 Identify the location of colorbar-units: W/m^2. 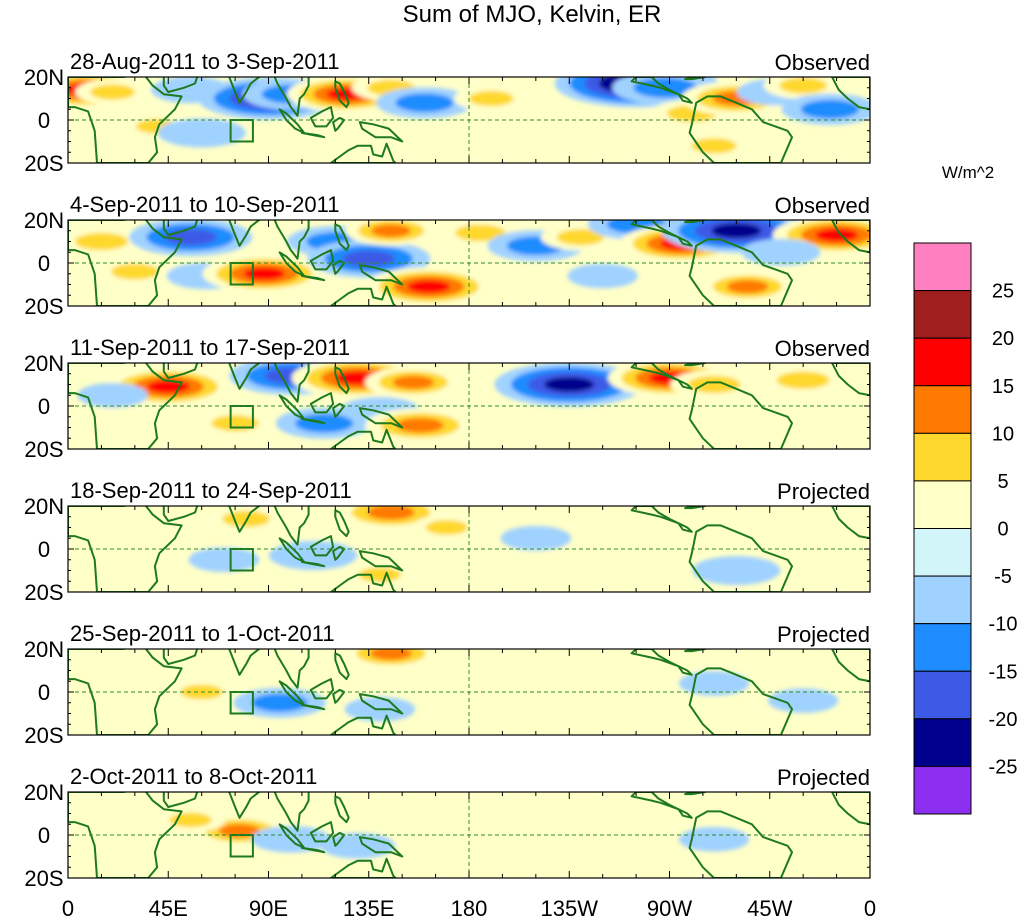
(968, 172).